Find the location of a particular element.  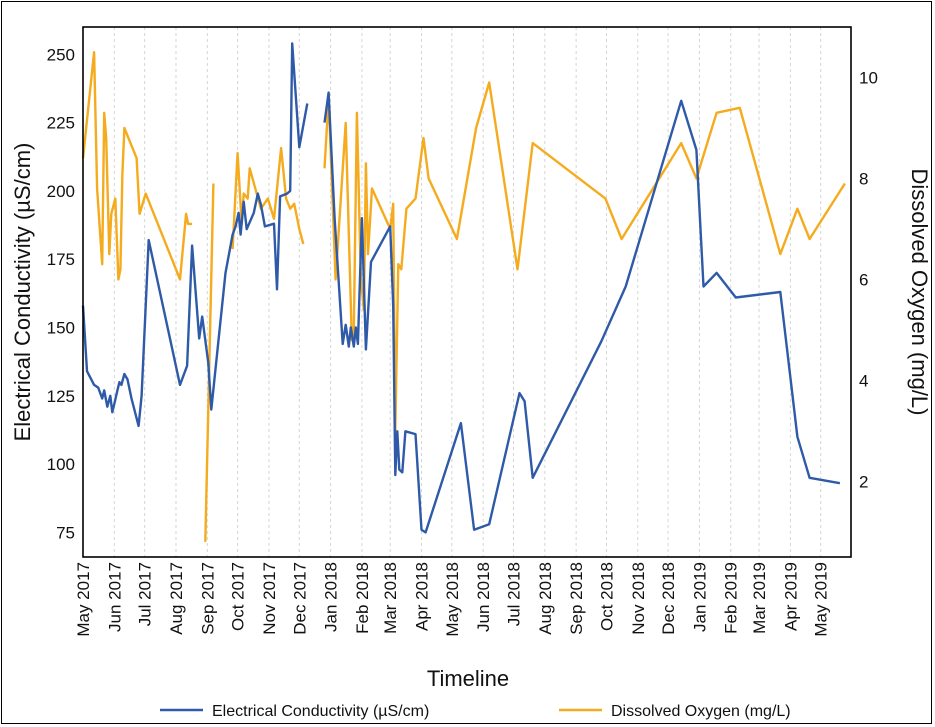

left-y-tick-label: 225 is located at coordinates (61, 123).